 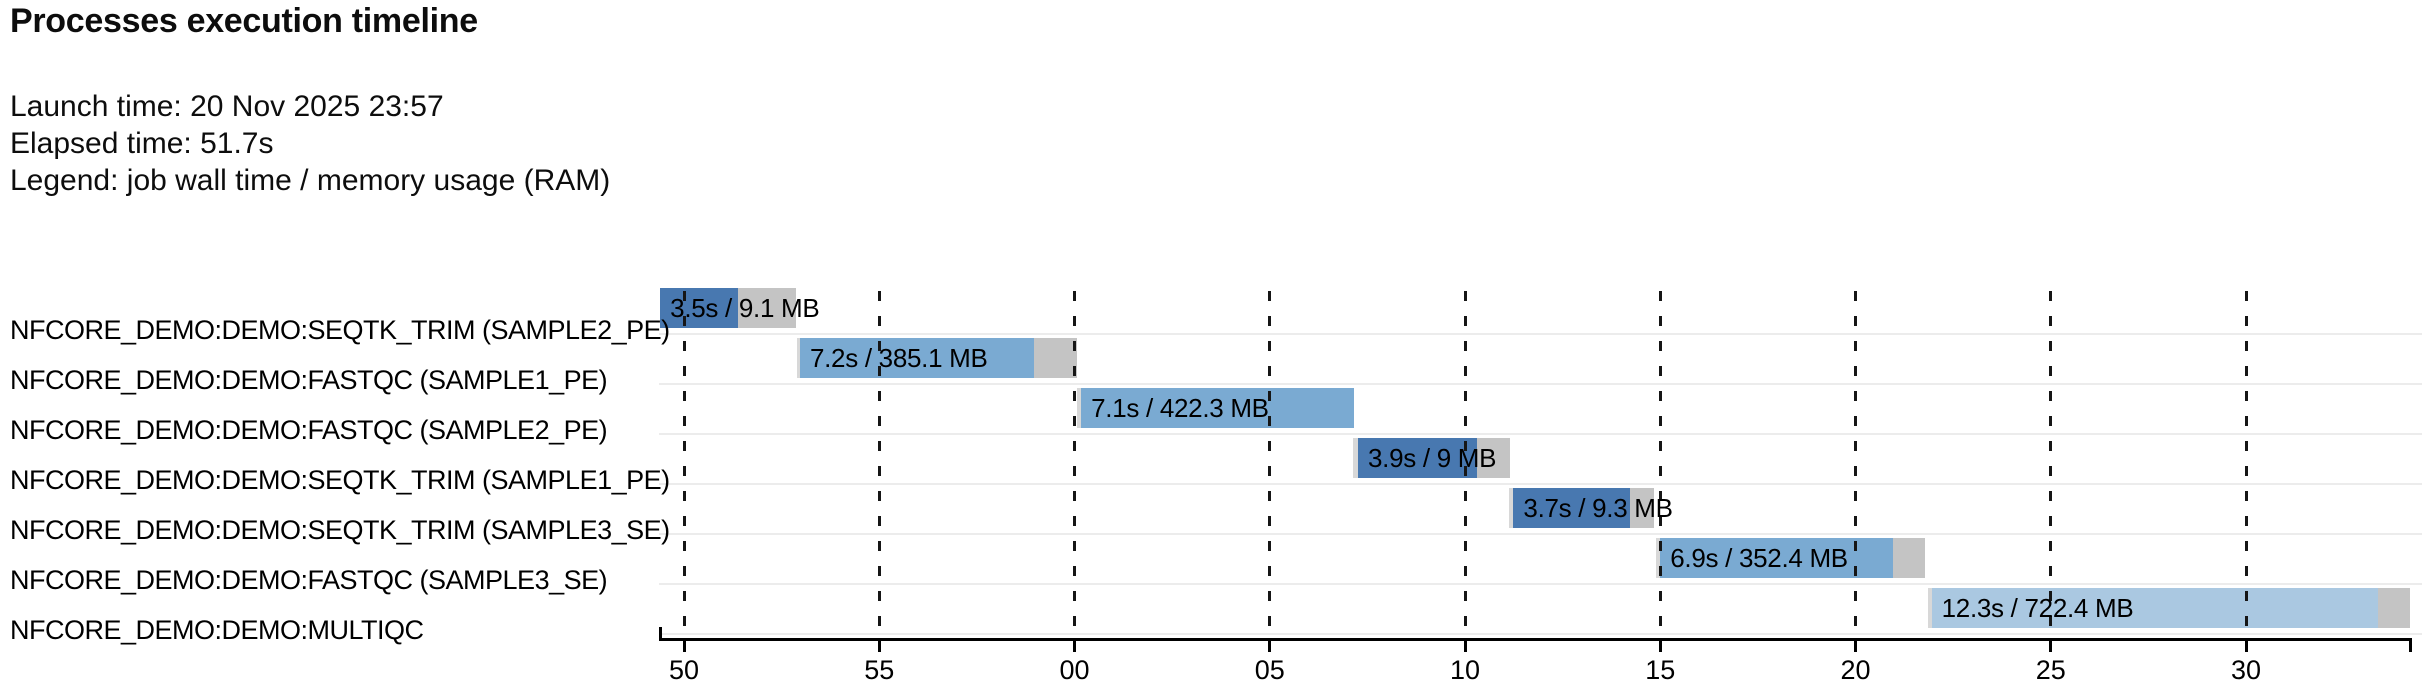 What do you see at coordinates (2050, 670) in the screenshot?
I see `x-axis-tick-label: 25` at bounding box center [2050, 670].